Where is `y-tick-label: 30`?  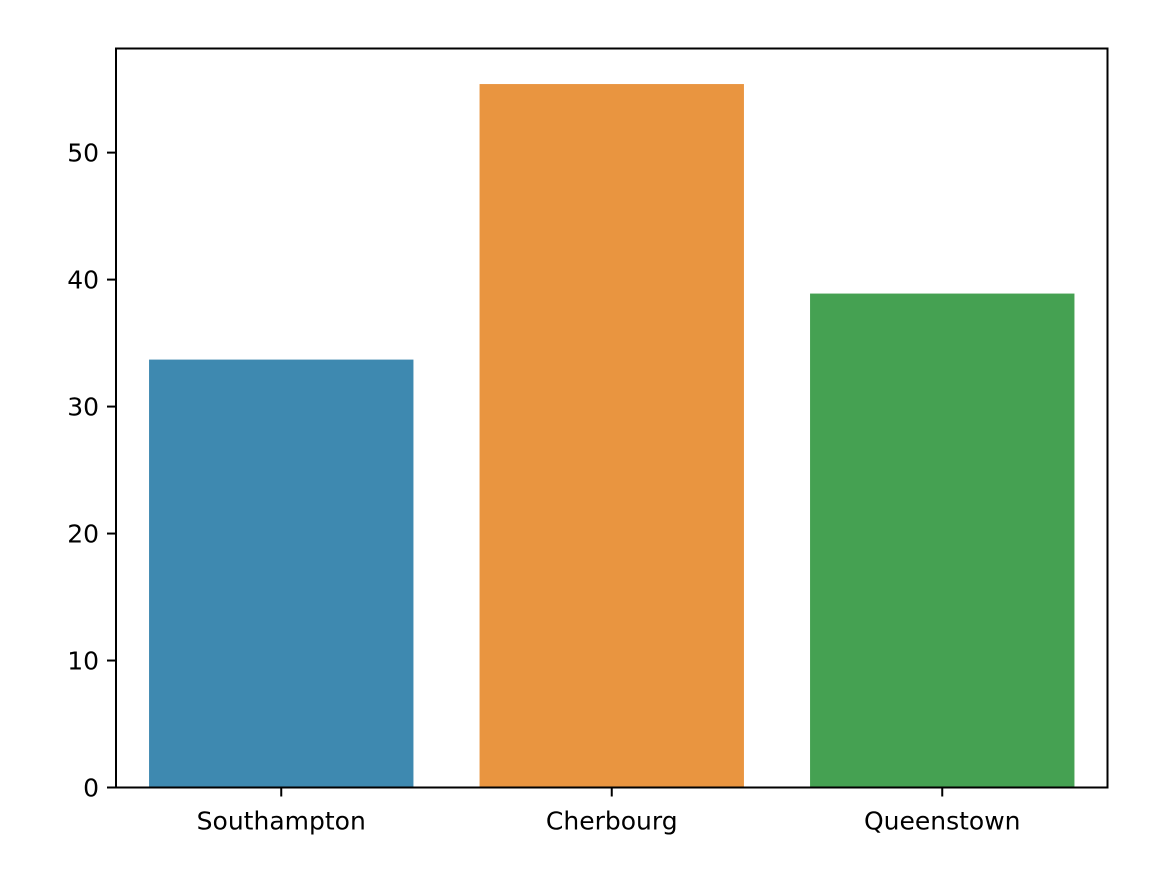
y-tick-label: 30 is located at coordinates (83, 407).